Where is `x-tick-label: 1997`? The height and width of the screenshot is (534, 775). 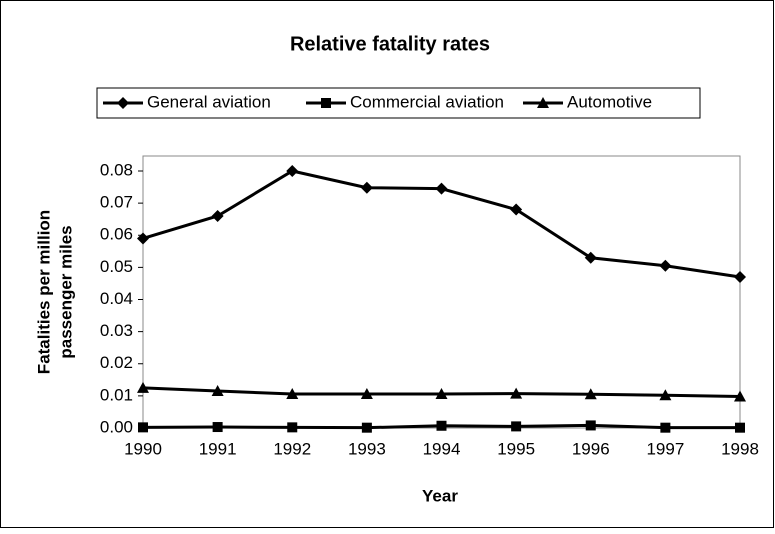
x-tick-label: 1997 is located at coordinates (665, 448).